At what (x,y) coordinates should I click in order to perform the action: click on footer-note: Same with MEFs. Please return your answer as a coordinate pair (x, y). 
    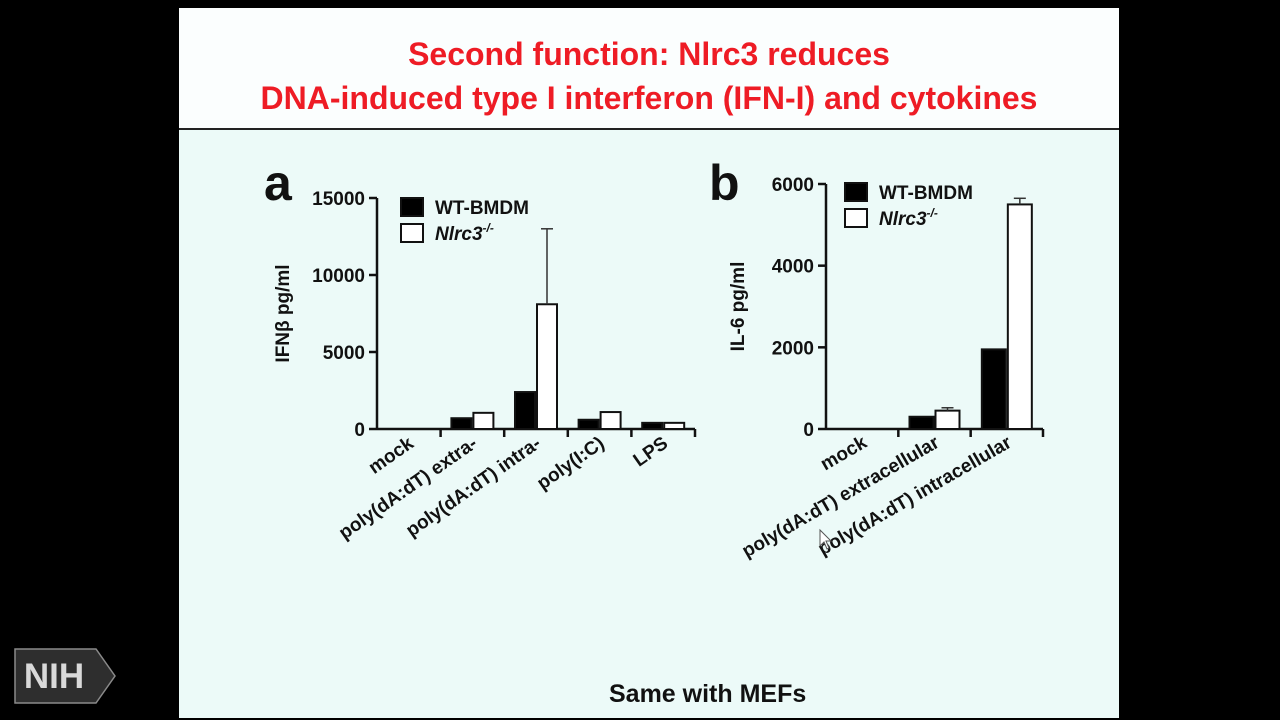
    Looking at the image, I should click on (708, 694).